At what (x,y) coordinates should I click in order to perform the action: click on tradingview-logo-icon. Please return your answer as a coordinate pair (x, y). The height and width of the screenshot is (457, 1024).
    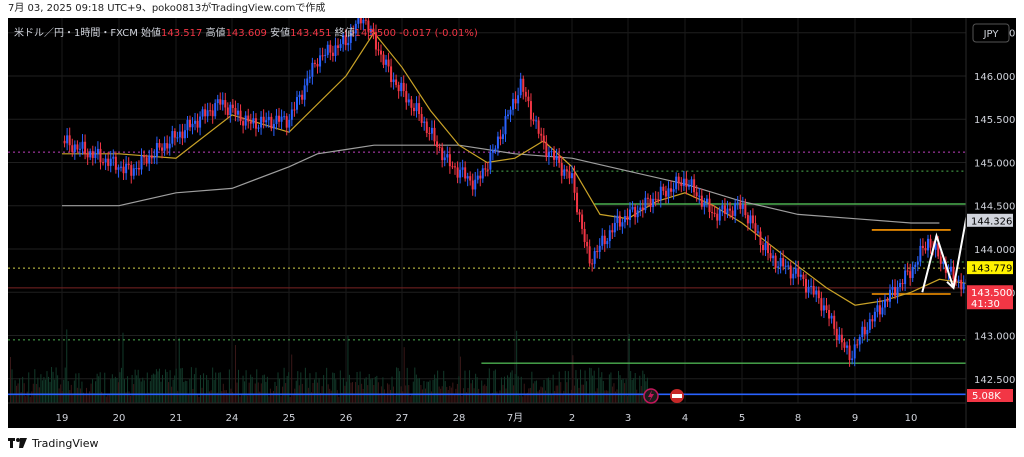
    Looking at the image, I should click on (18, 443).